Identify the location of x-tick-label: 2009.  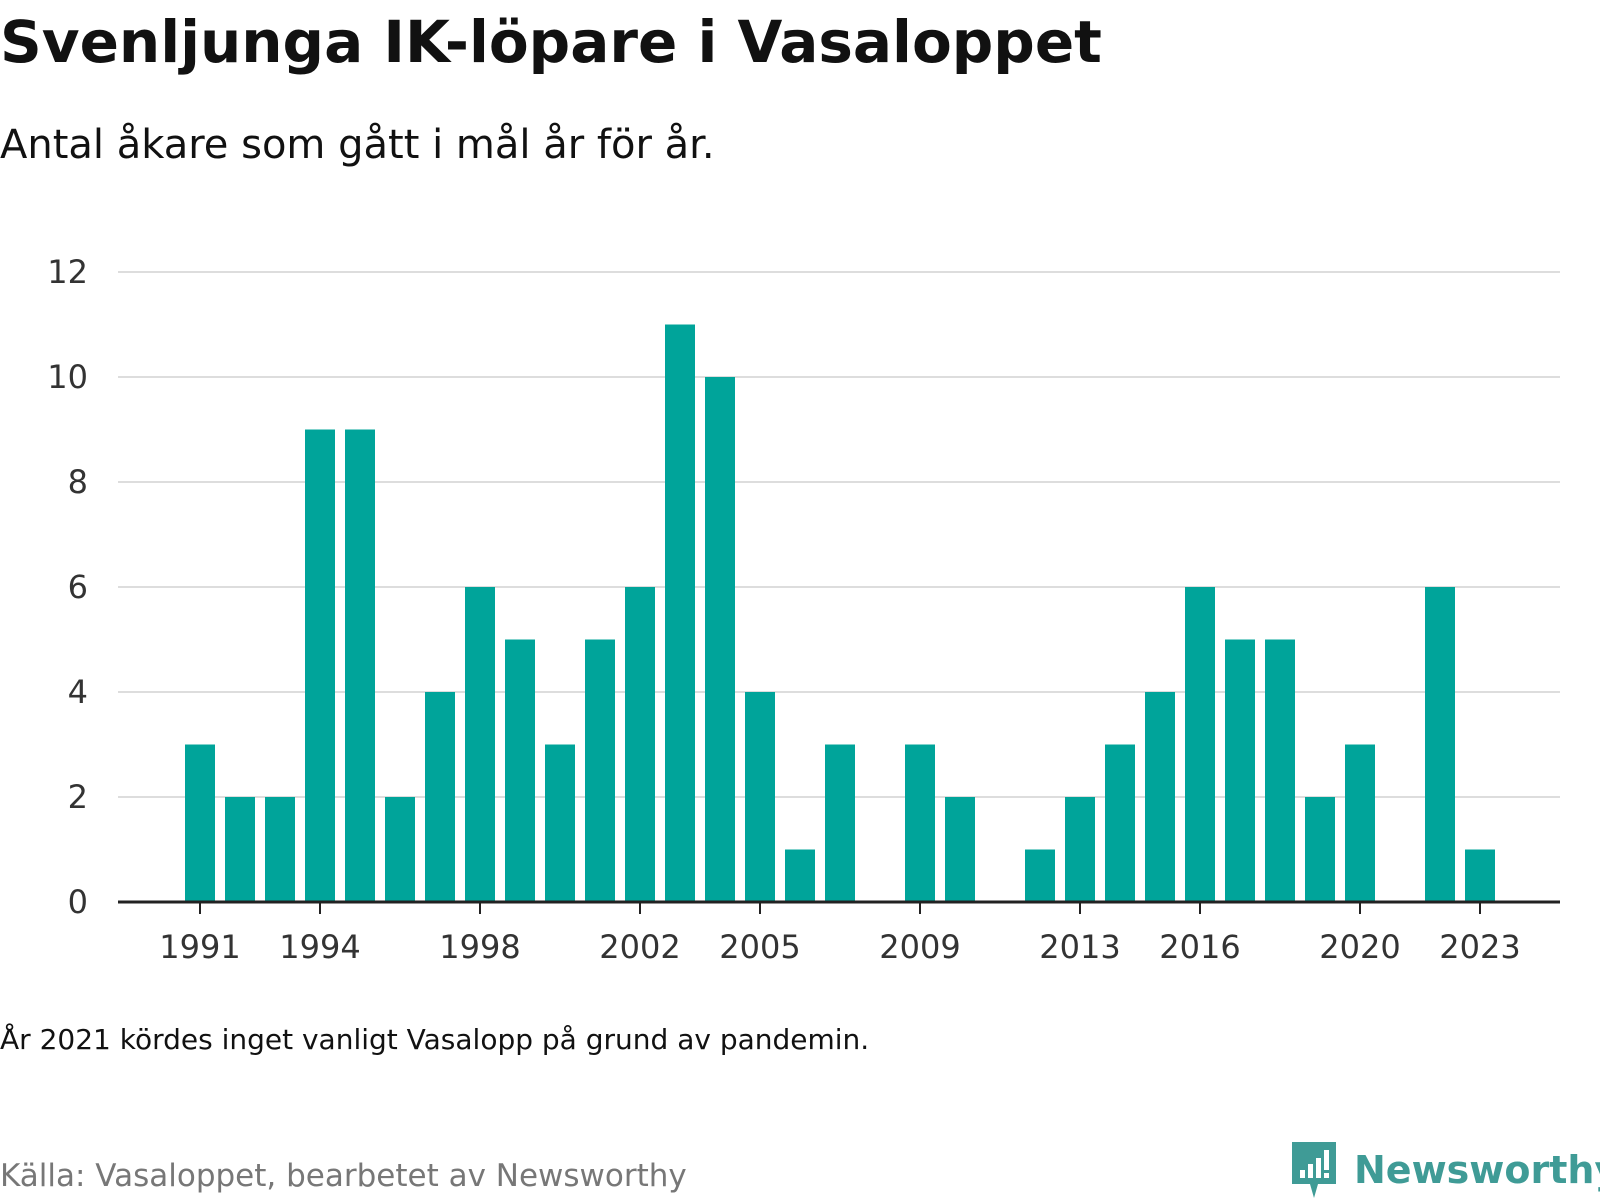
(919, 947).